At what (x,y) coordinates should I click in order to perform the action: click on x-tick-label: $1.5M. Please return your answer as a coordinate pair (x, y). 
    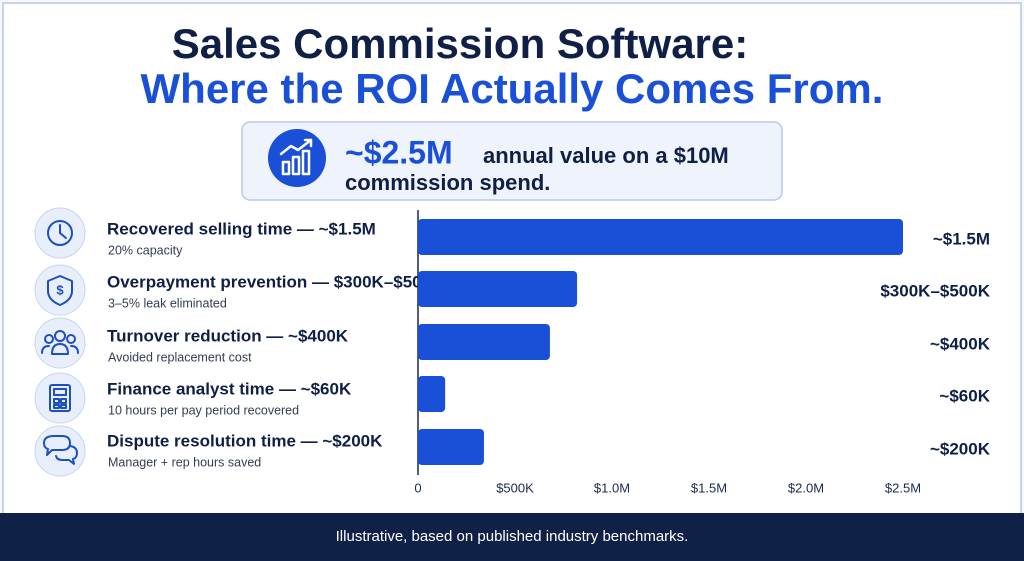
    Looking at the image, I should click on (709, 487).